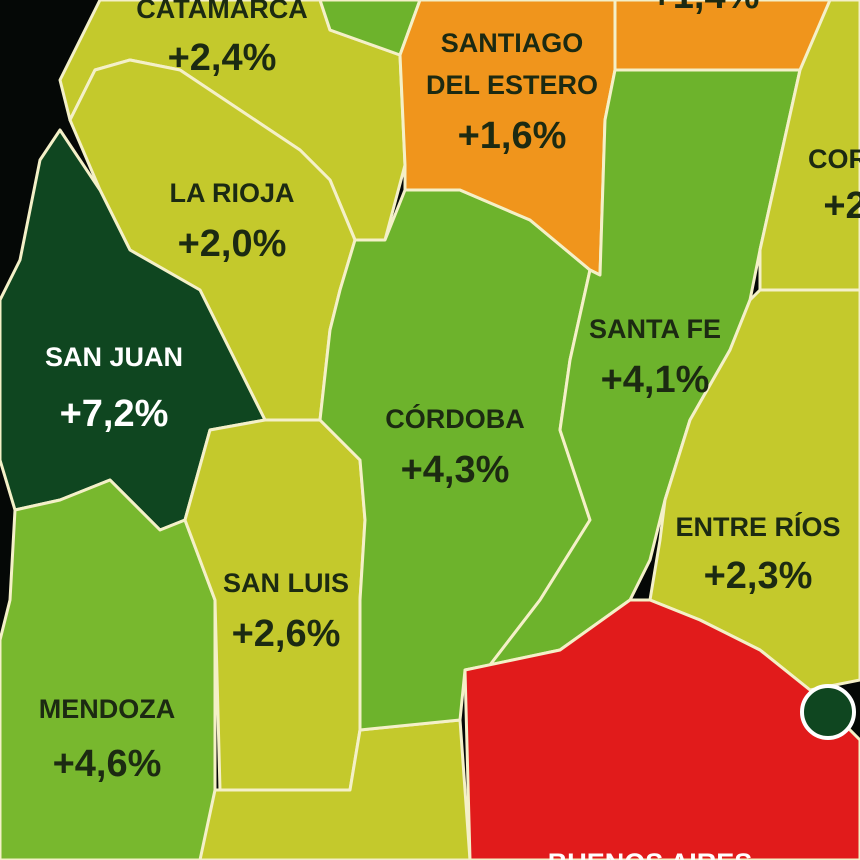 The height and width of the screenshot is (860, 860). What do you see at coordinates (232, 244) in the screenshot?
I see `region-change: +2,0%` at bounding box center [232, 244].